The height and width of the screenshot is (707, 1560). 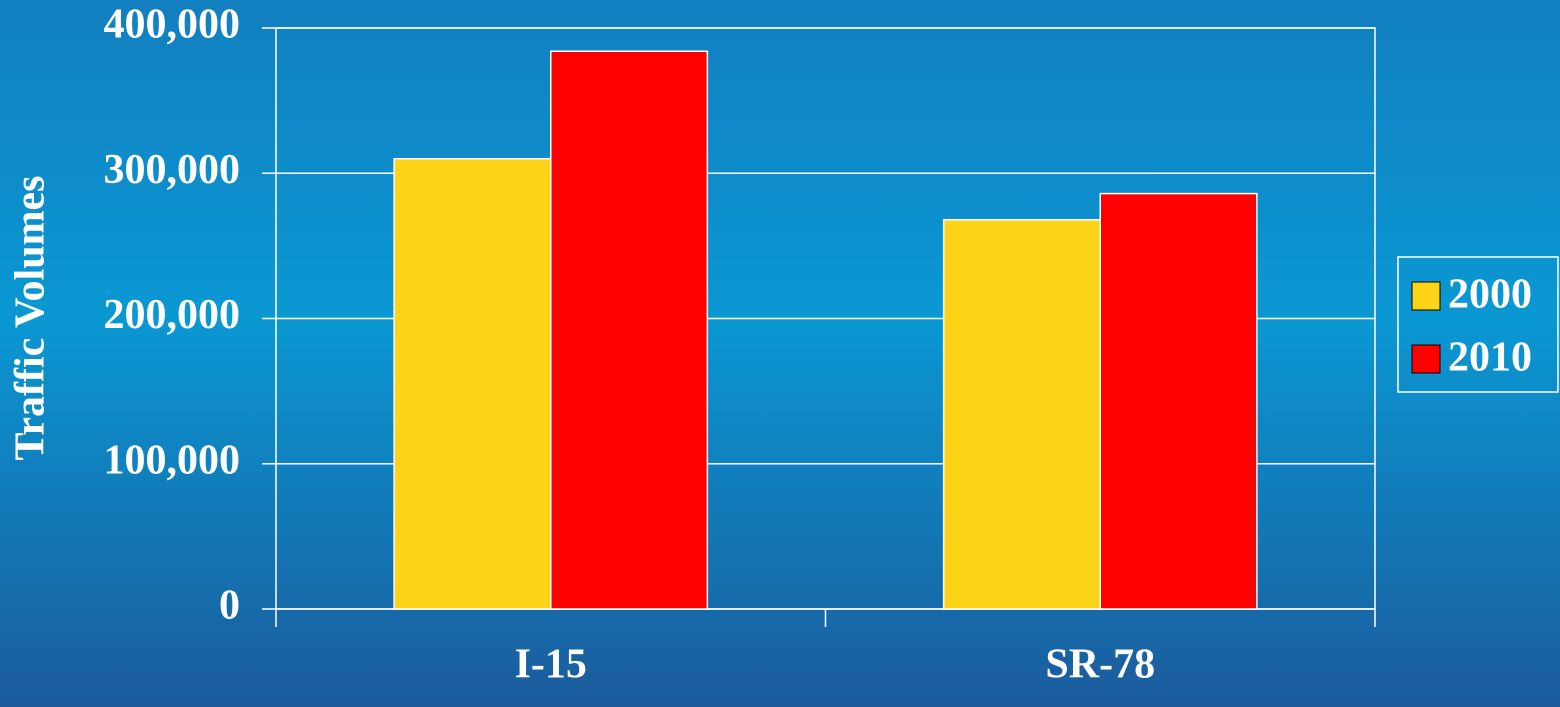 I want to click on y-tick-label: 300,000, so click(x=172, y=170).